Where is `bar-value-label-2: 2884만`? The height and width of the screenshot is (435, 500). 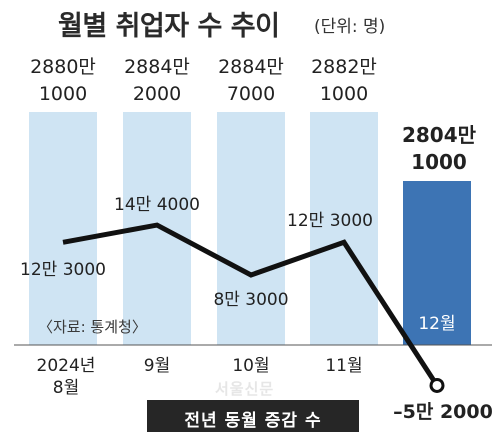 bar-value-label-2: 2884만 is located at coordinates (251, 67).